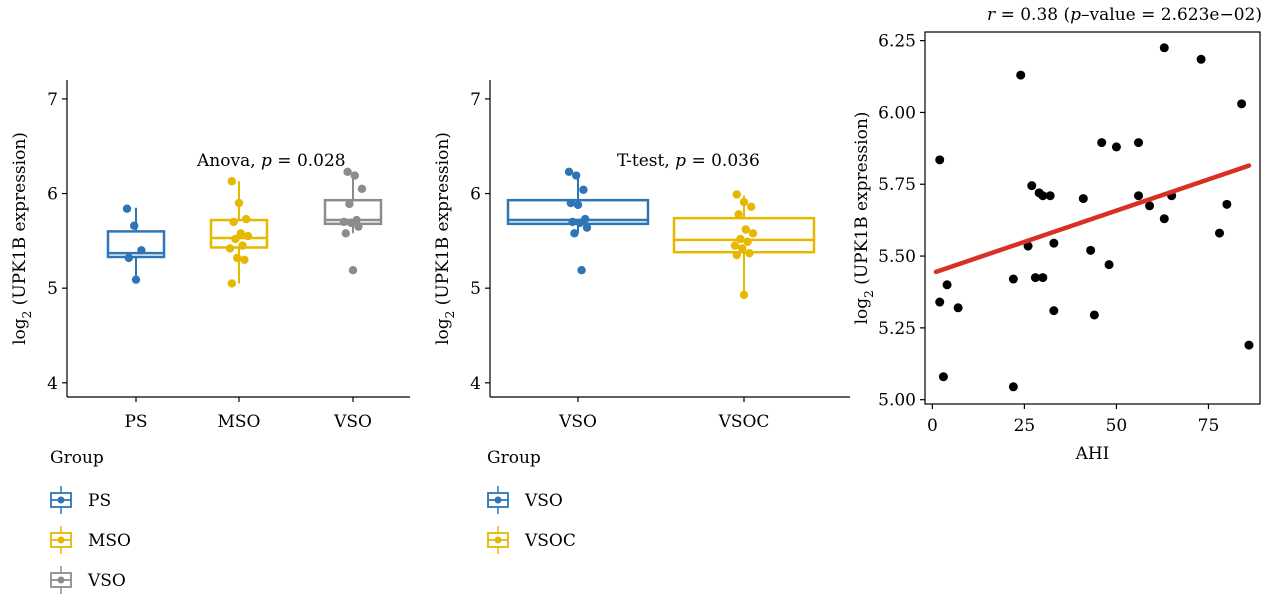  I want to click on y-axis-label-log: log, so click(862, 311).